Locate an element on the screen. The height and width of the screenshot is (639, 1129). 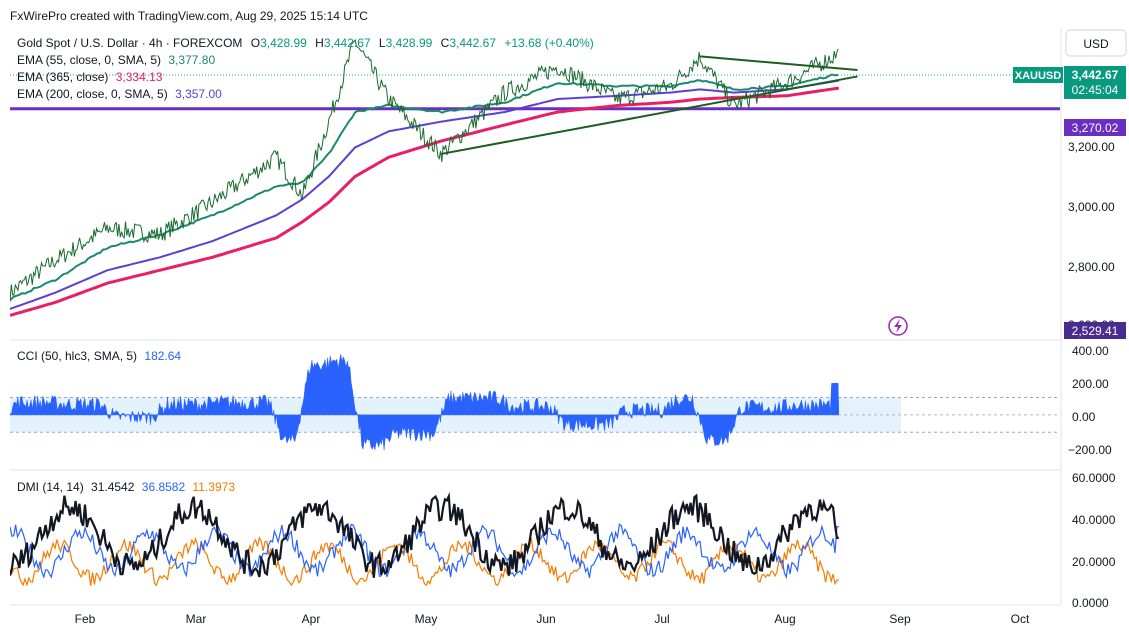
symbol-title: Gold Spot / U.S. Dollar · 4h · FOREXCOM is located at coordinates (129, 43).